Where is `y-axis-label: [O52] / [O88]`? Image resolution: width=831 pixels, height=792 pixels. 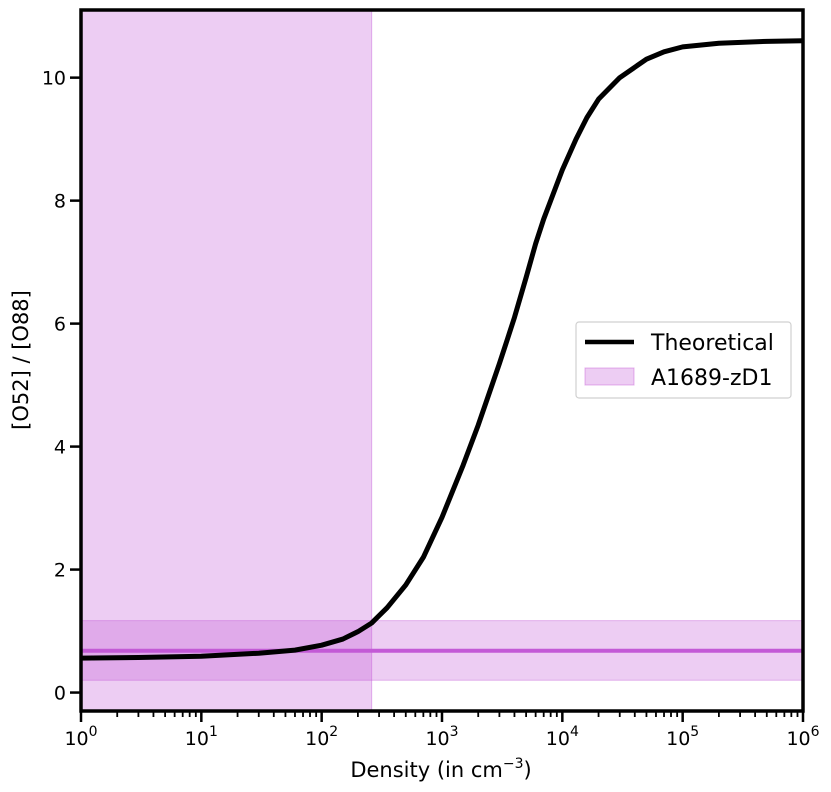
y-axis-label: [O52] / [O88] is located at coordinates (21, 360).